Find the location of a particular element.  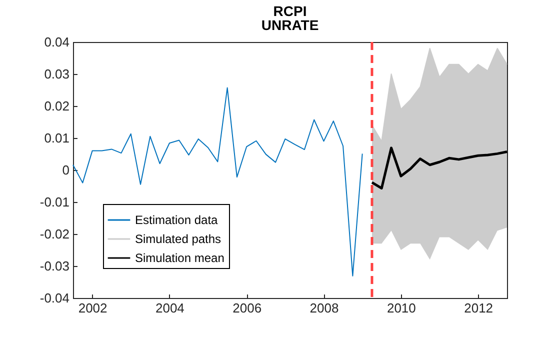

y-tick-label: -0.04 is located at coordinates (55, 298).